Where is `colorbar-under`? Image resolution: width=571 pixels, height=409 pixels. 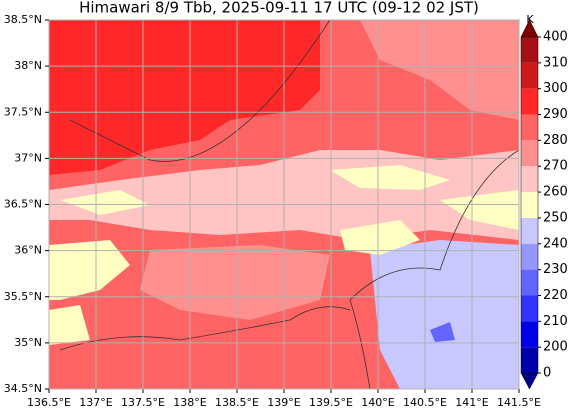
colorbar-under is located at coordinates (529, 381).